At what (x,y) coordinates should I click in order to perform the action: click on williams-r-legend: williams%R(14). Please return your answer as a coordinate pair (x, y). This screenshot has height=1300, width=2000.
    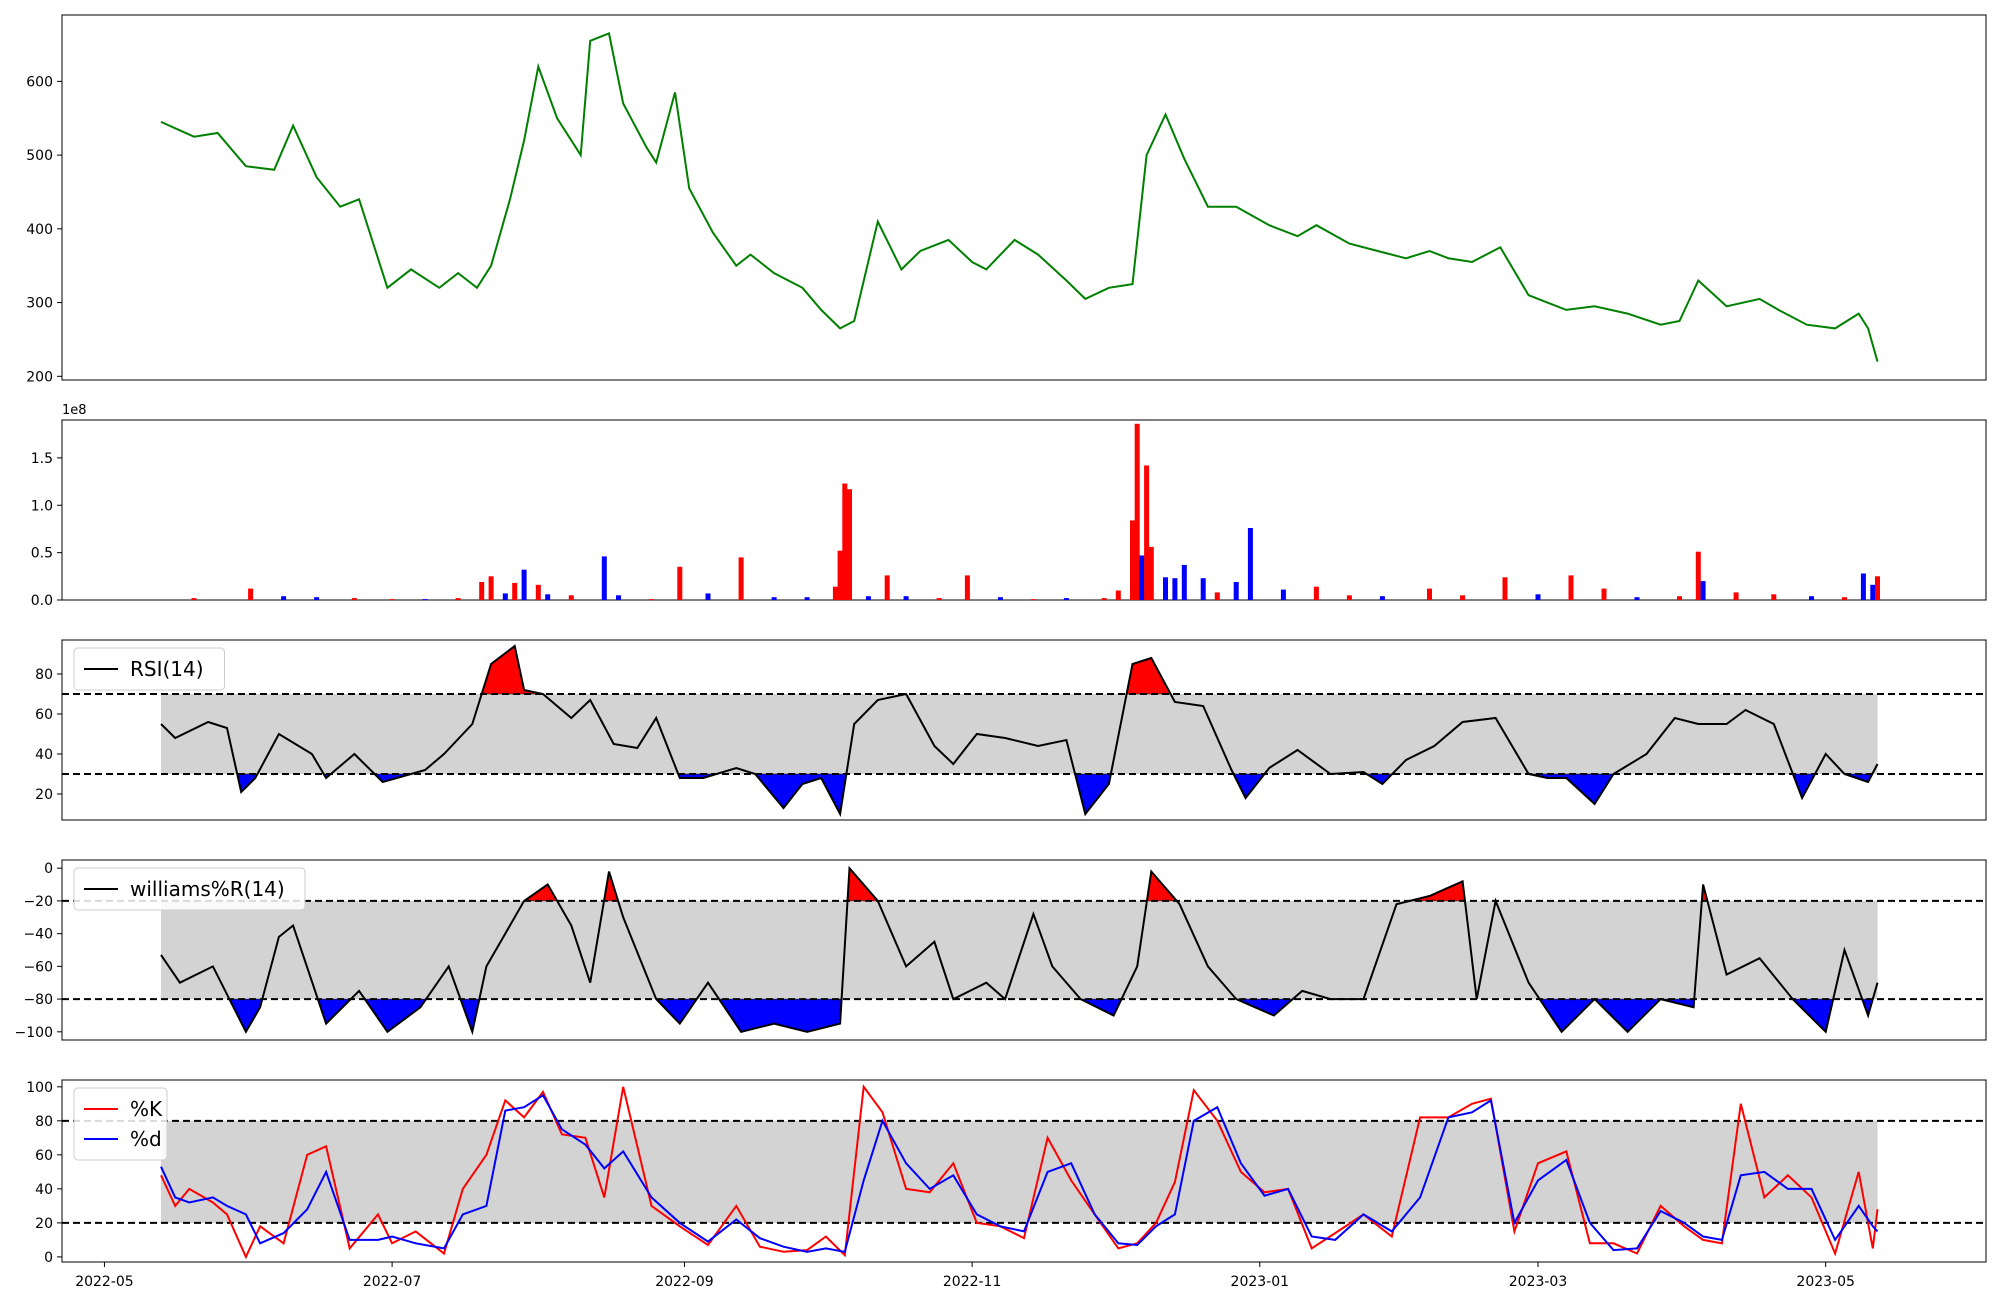
    Looking at the image, I should click on (189, 889).